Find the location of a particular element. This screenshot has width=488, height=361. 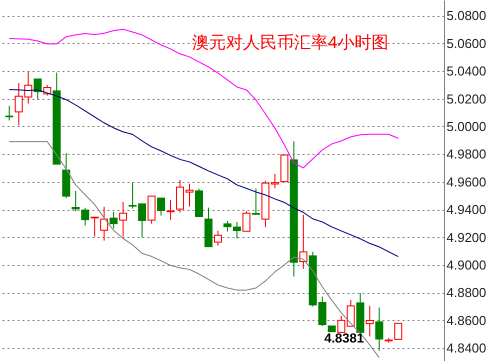

y-tick-label: 4.9600 is located at coordinates (466, 182).